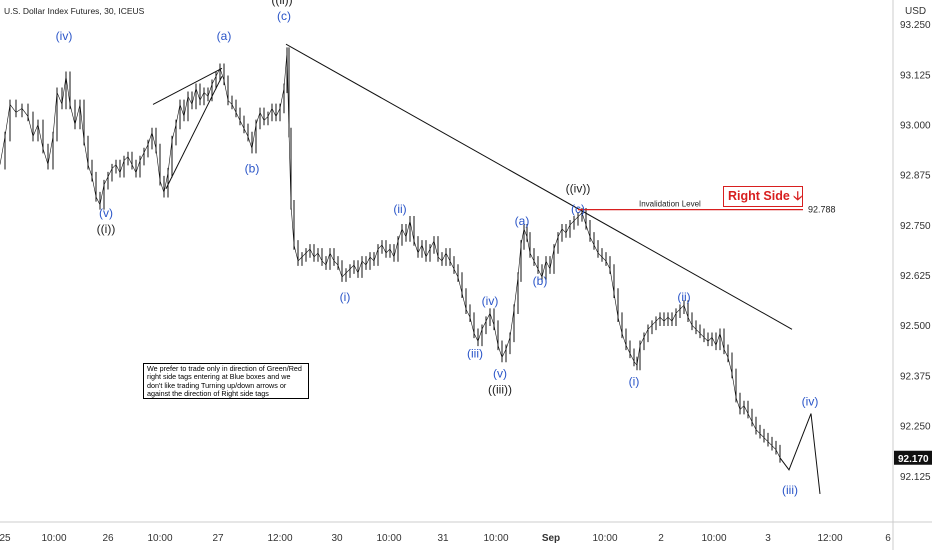  Describe the element at coordinates (798, 196) in the screenshot. I see `down-arrow-icon: 🡣` at that location.